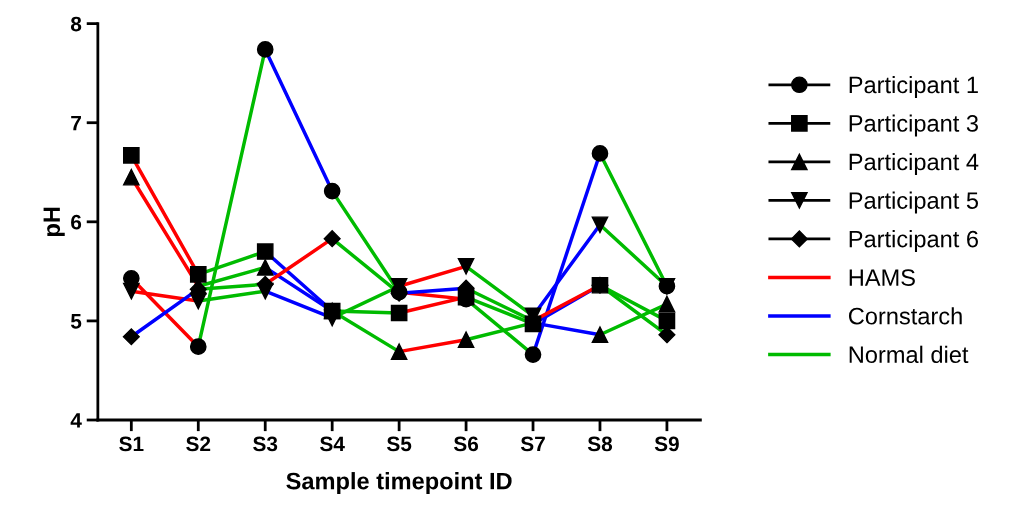 This screenshot has height=525, width=1030. Describe the element at coordinates (76, 123) in the screenshot. I see `y-tick-label: 7` at that location.